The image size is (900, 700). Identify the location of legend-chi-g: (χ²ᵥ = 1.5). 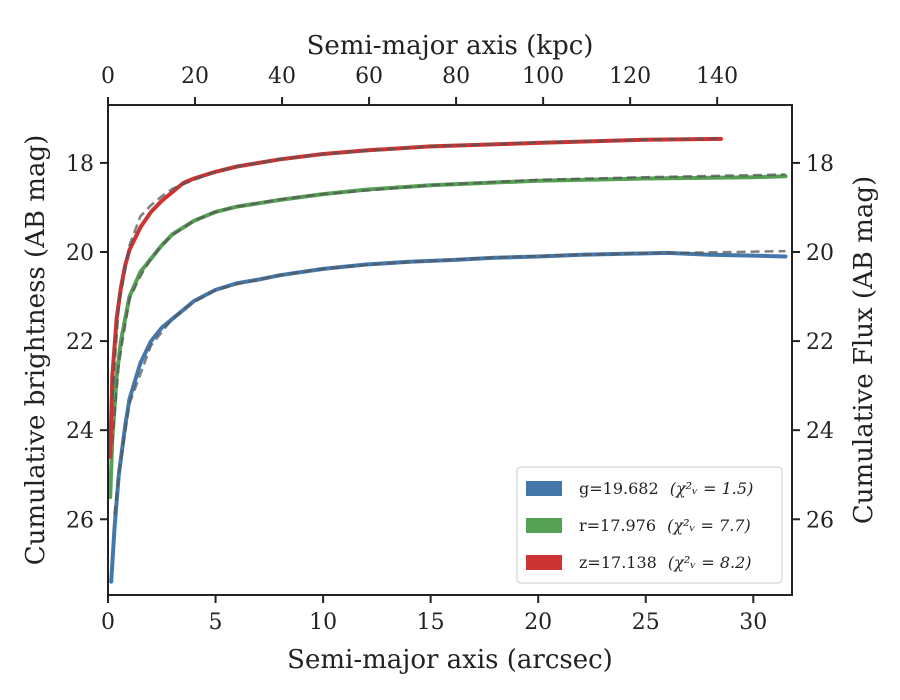
(712, 488).